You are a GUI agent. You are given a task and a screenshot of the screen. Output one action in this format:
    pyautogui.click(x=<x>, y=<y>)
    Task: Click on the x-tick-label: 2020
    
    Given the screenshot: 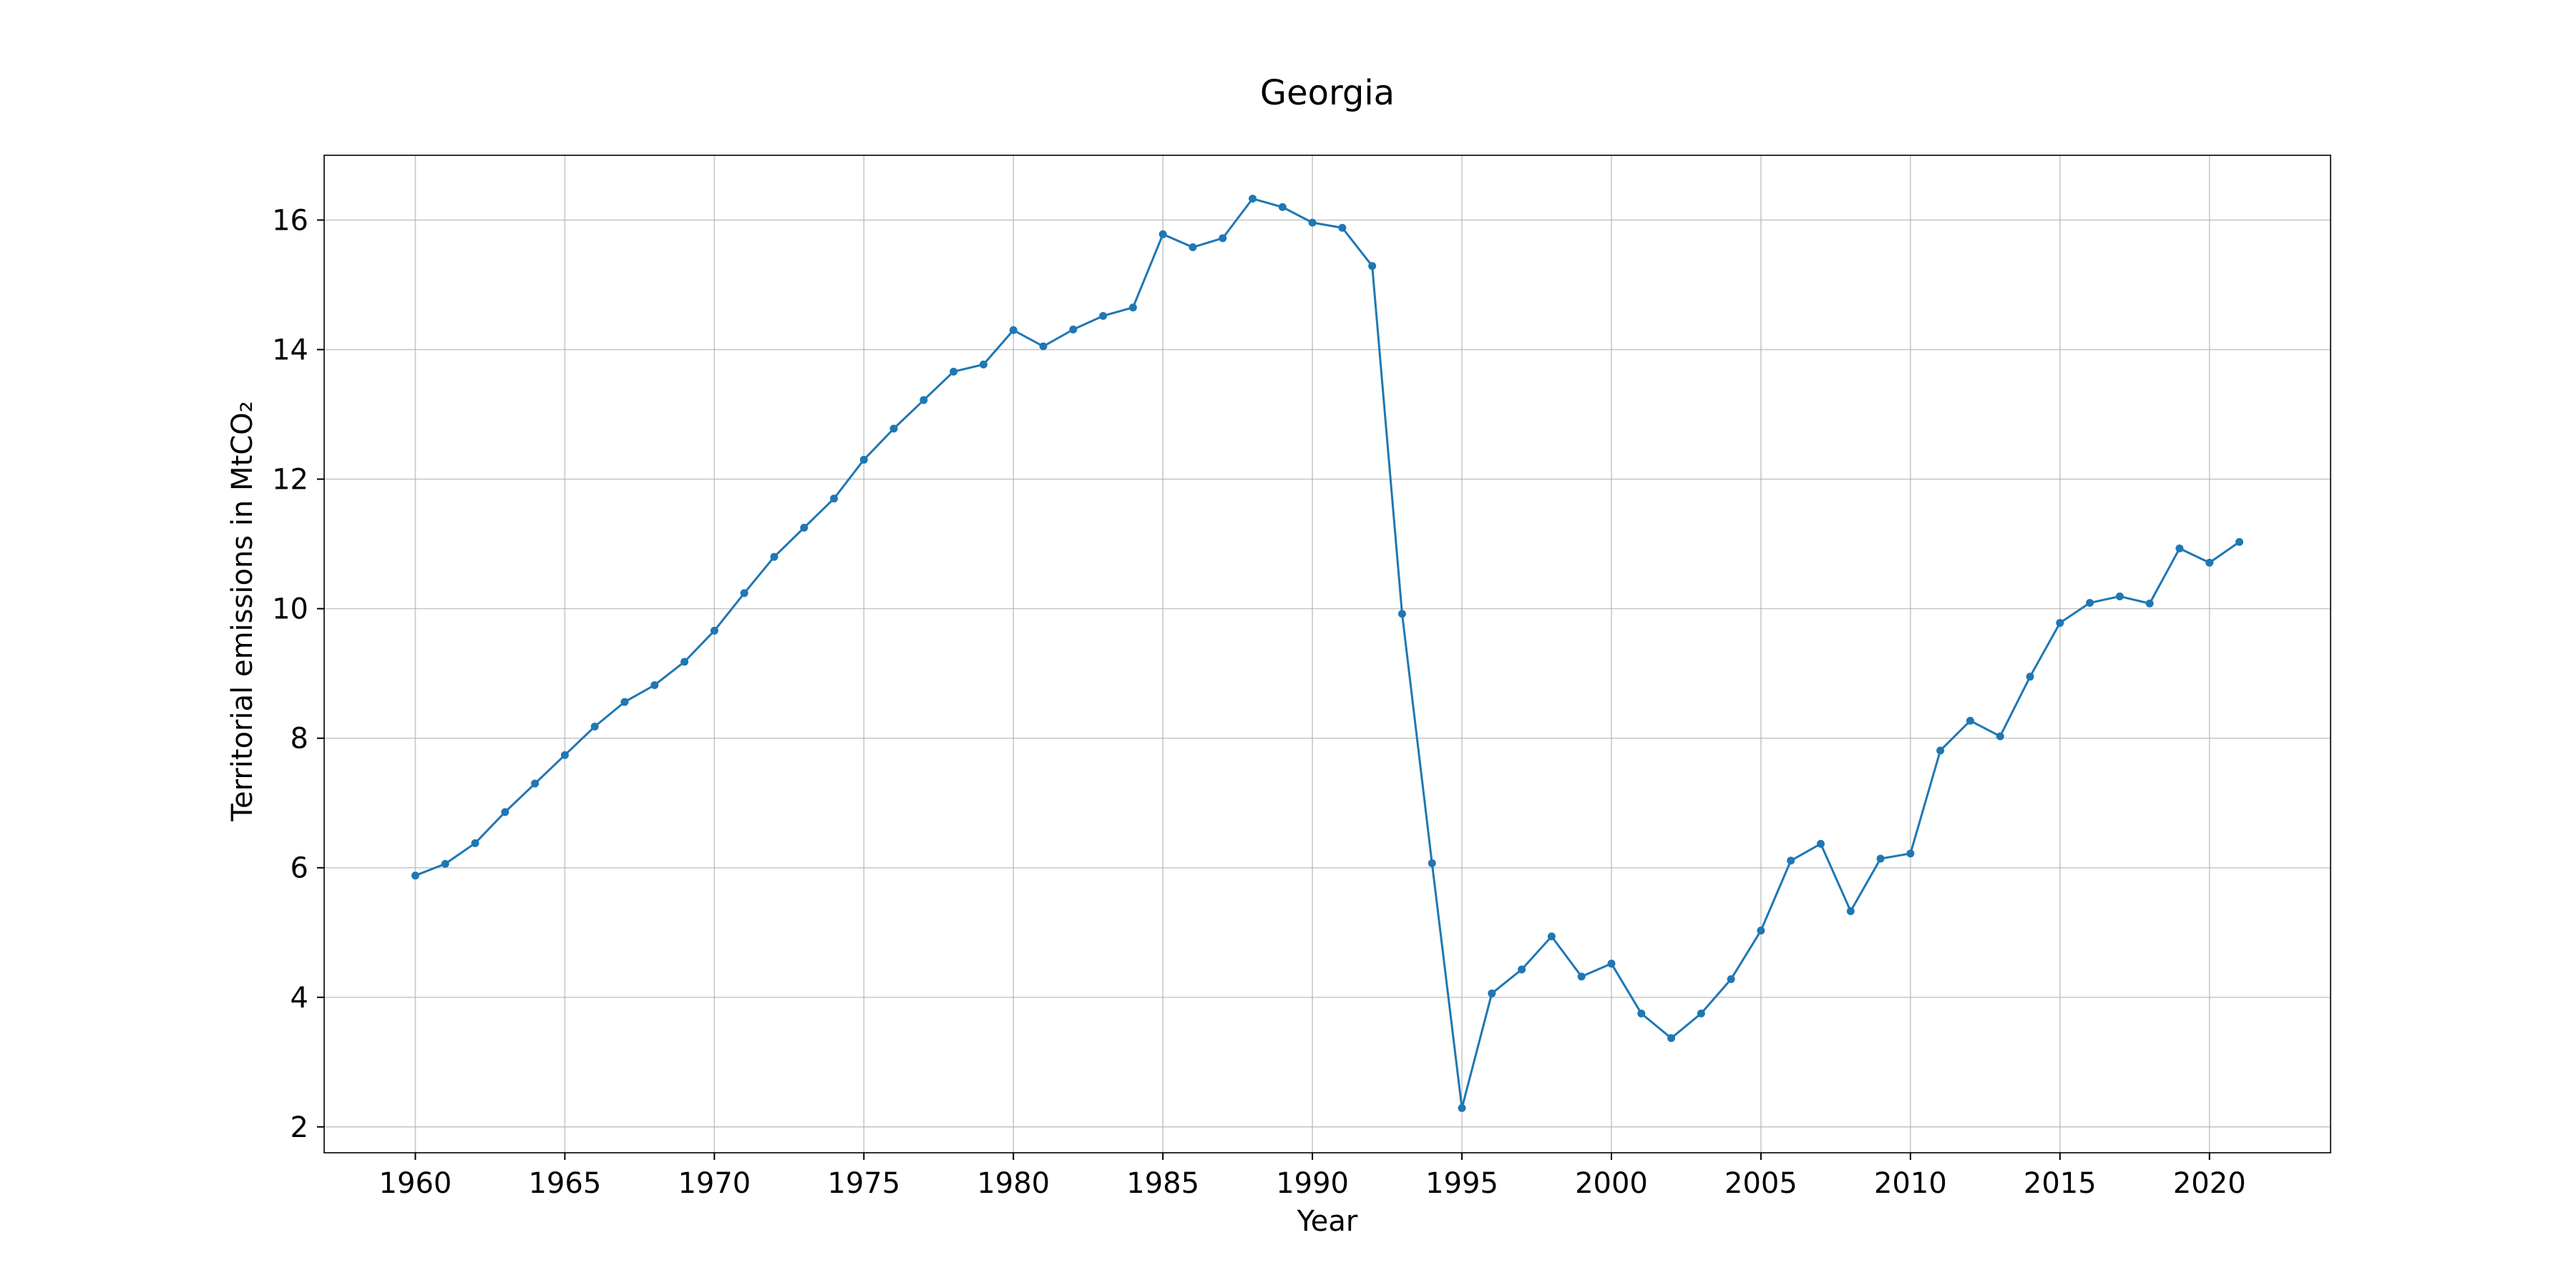 What is the action you would take?
    pyautogui.click(x=2209, y=1183)
    